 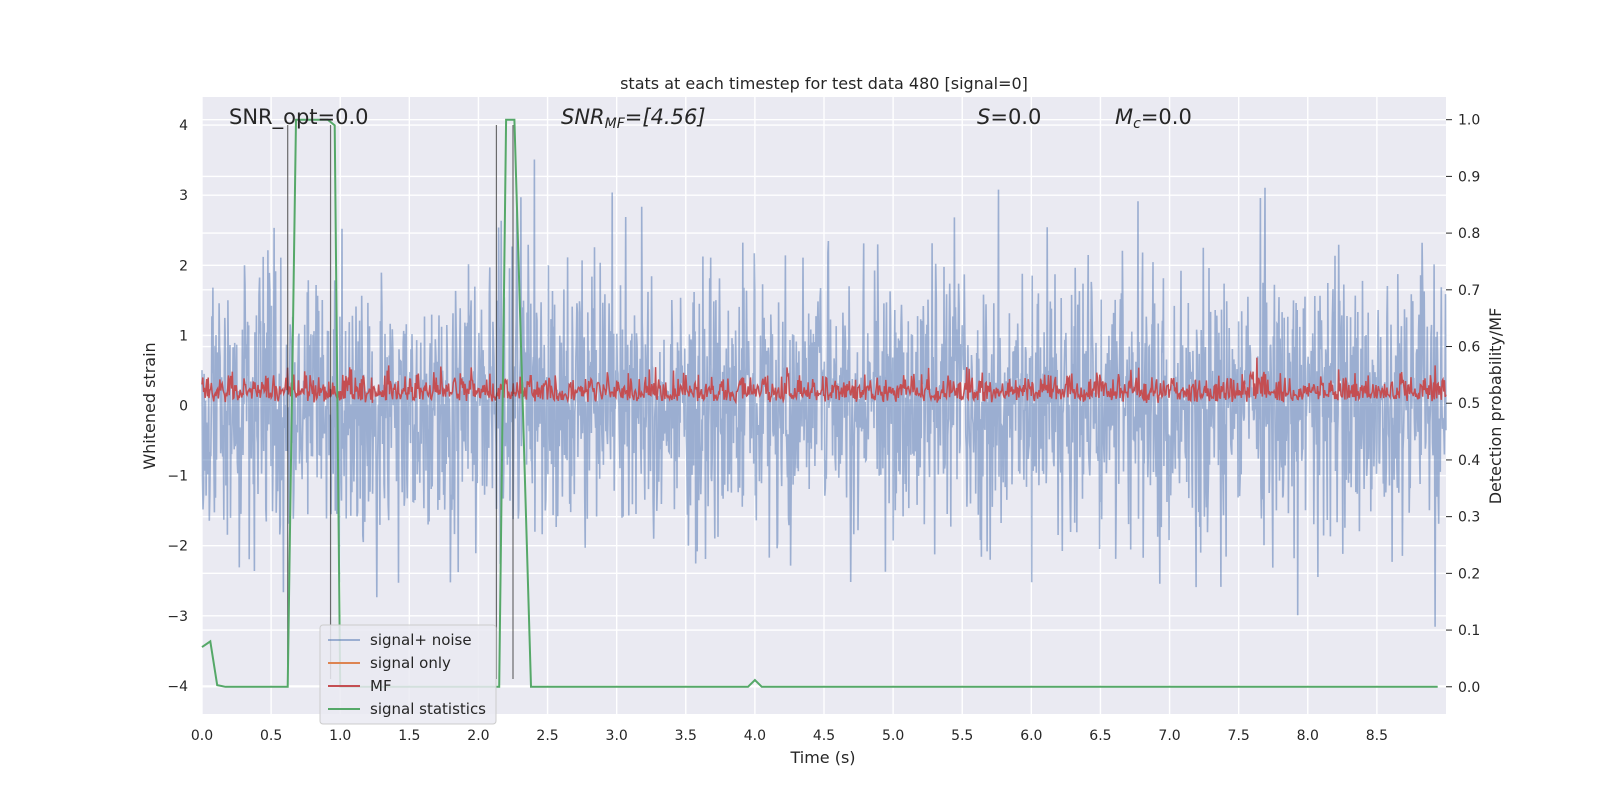 What do you see at coordinates (1469, 631) in the screenshot?
I see `y2-tick-label-9: 0.1` at bounding box center [1469, 631].